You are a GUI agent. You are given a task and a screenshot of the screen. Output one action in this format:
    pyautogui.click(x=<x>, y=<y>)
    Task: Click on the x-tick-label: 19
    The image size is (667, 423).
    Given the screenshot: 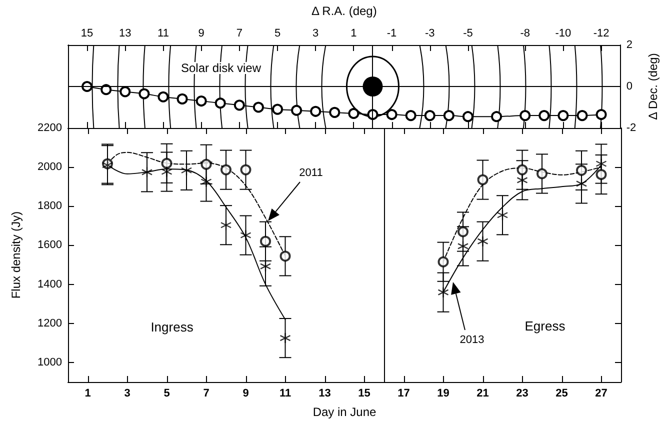 What is the action you would take?
    pyautogui.click(x=443, y=394)
    